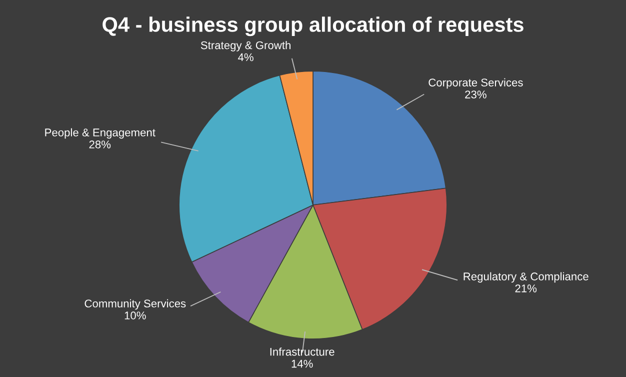 This screenshot has width=626, height=377. I want to click on slice-label: Community Services, so click(135, 304).